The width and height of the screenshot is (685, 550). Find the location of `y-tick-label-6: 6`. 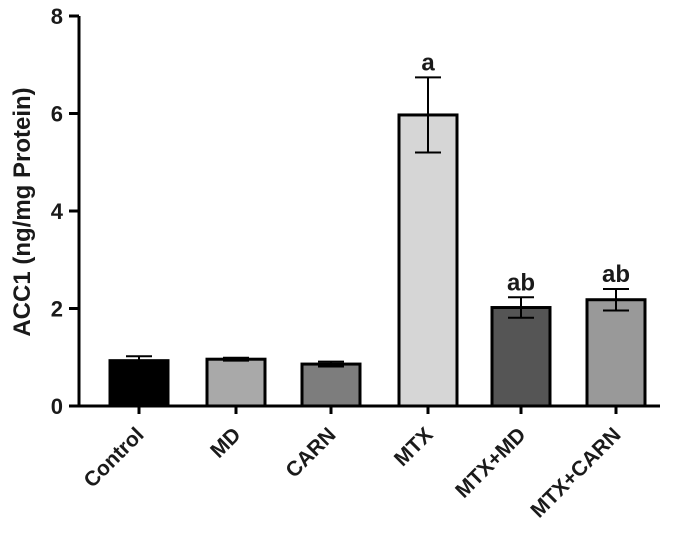

y-tick-label-6: 6 is located at coordinates (57, 114).